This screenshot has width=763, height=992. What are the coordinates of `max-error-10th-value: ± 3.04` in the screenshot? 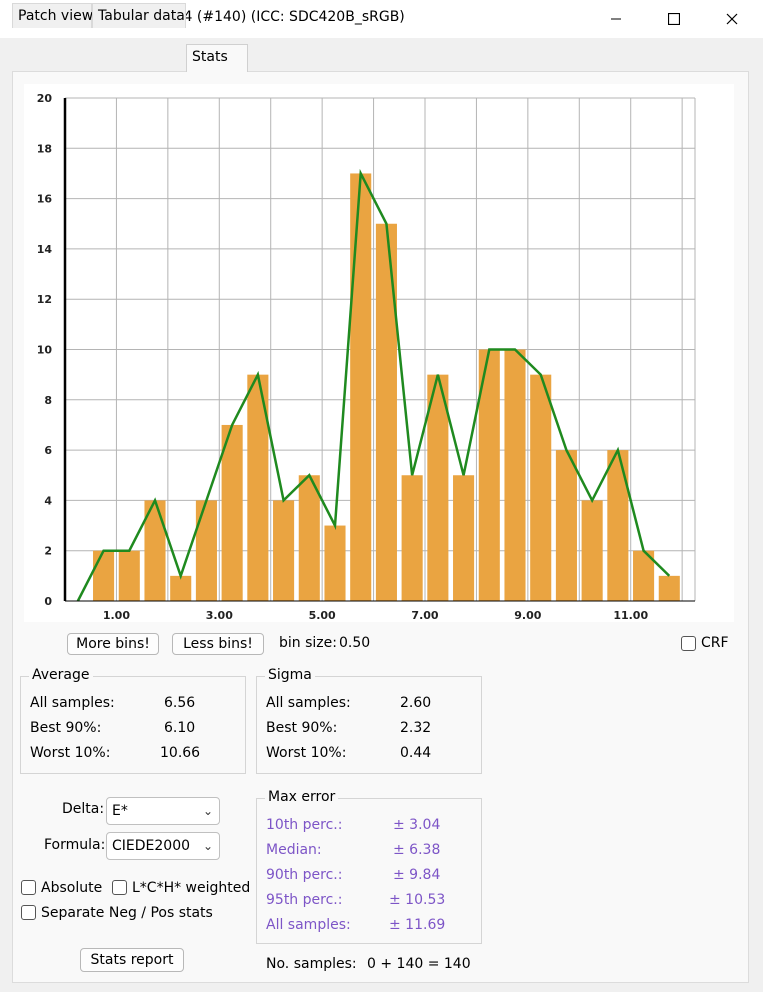 It's located at (417, 825).